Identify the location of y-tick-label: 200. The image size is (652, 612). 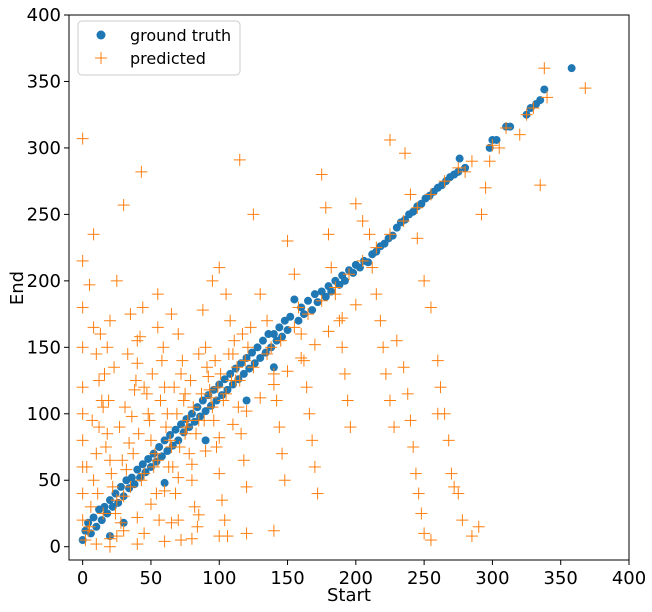
(44, 281).